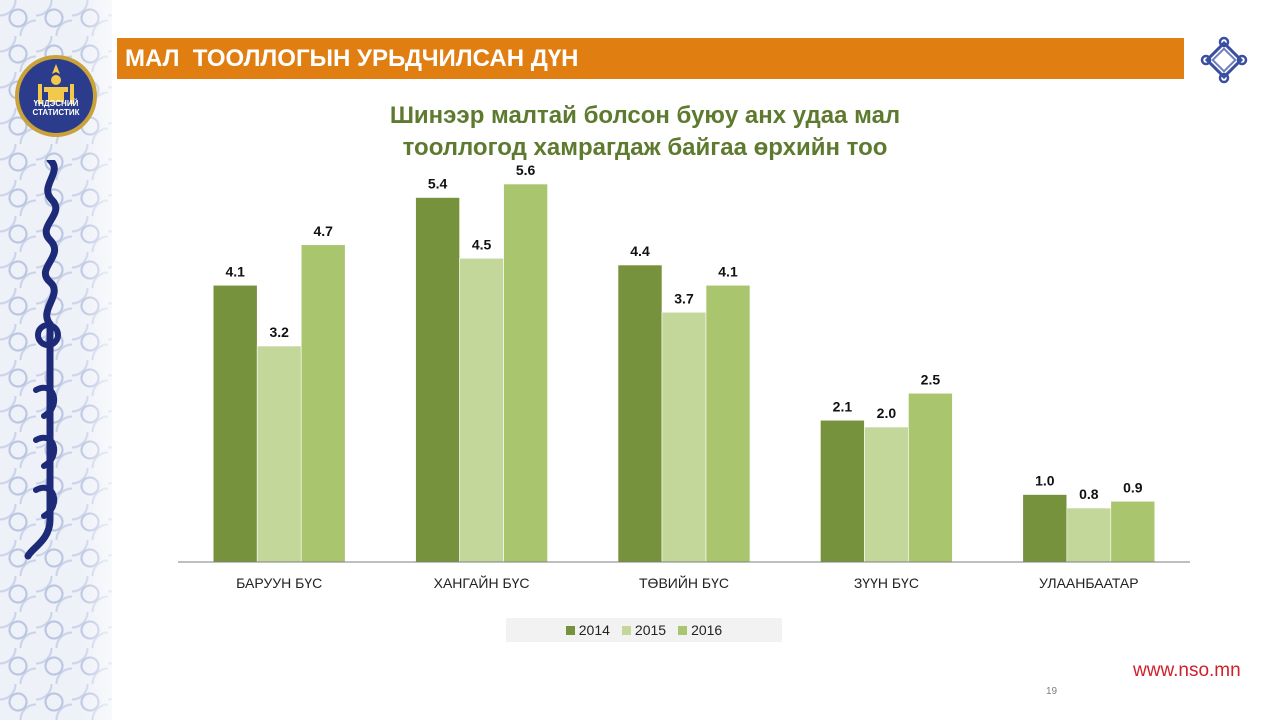  I want to click on data-label-2014-5: 1.0, so click(1045, 481).